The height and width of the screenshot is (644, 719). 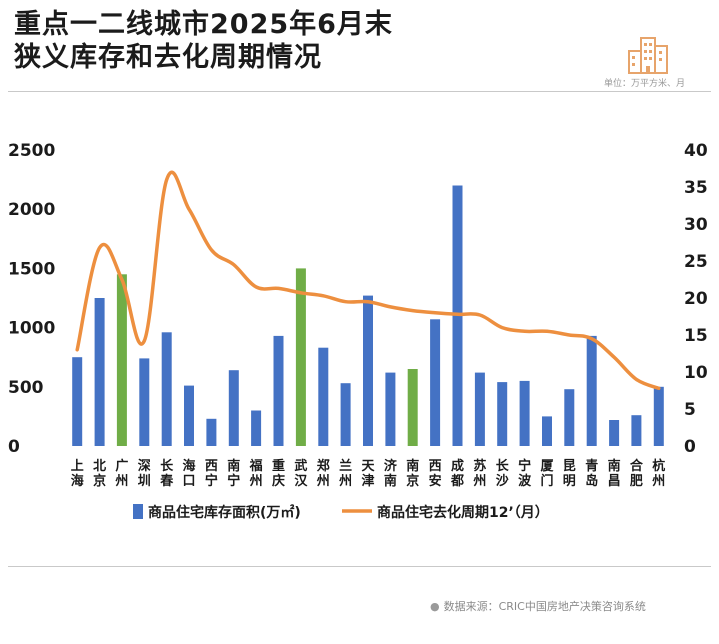 What do you see at coordinates (503, 473) in the screenshot?
I see `x-tick-label-19: 长沙` at bounding box center [503, 473].